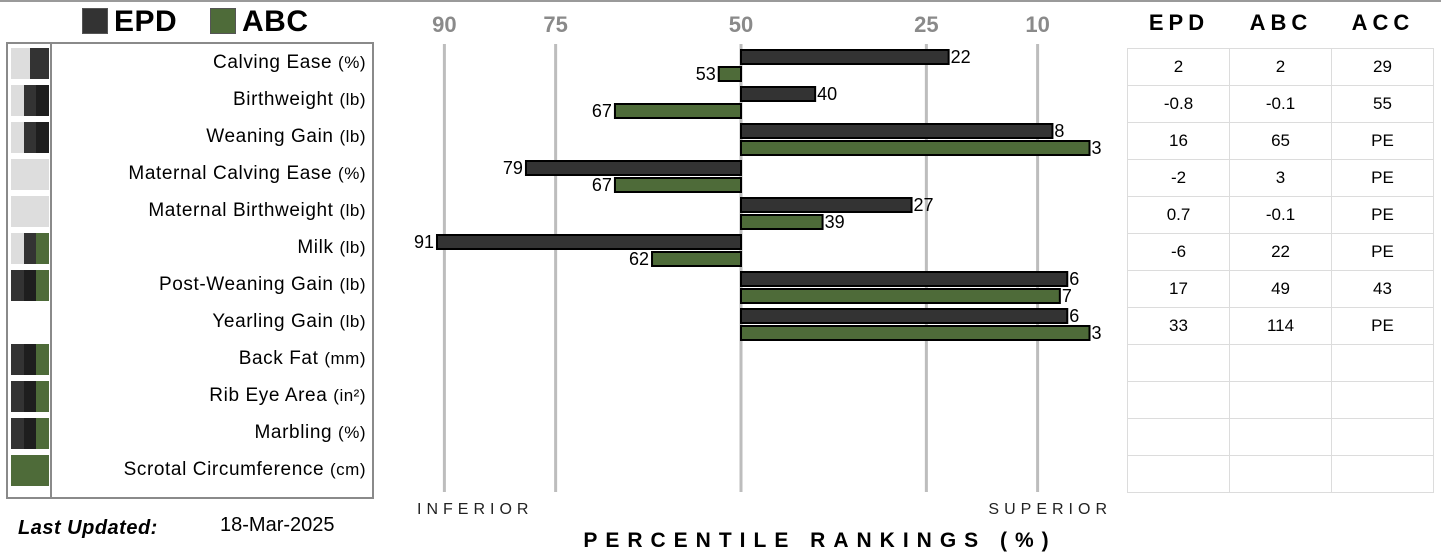 Image resolution: width=1441 pixels, height=555 pixels. I want to click on trait-name: Weaning Gain, so click(273, 136).